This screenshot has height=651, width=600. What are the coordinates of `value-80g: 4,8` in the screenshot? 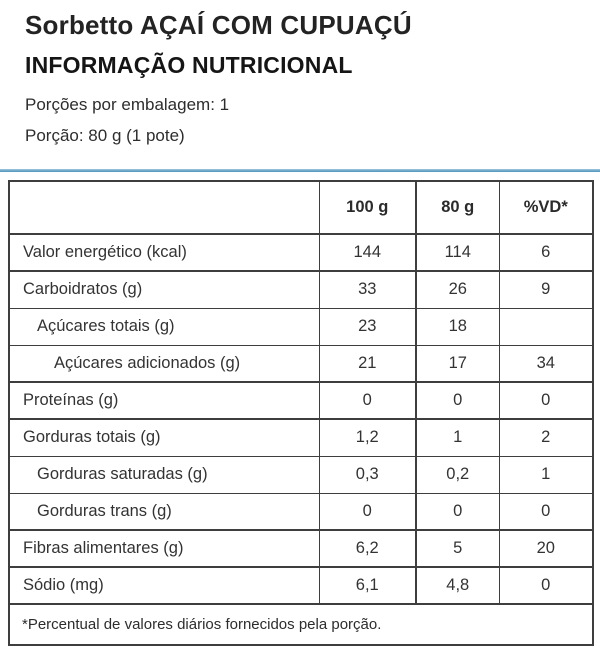 It's located at (457, 585).